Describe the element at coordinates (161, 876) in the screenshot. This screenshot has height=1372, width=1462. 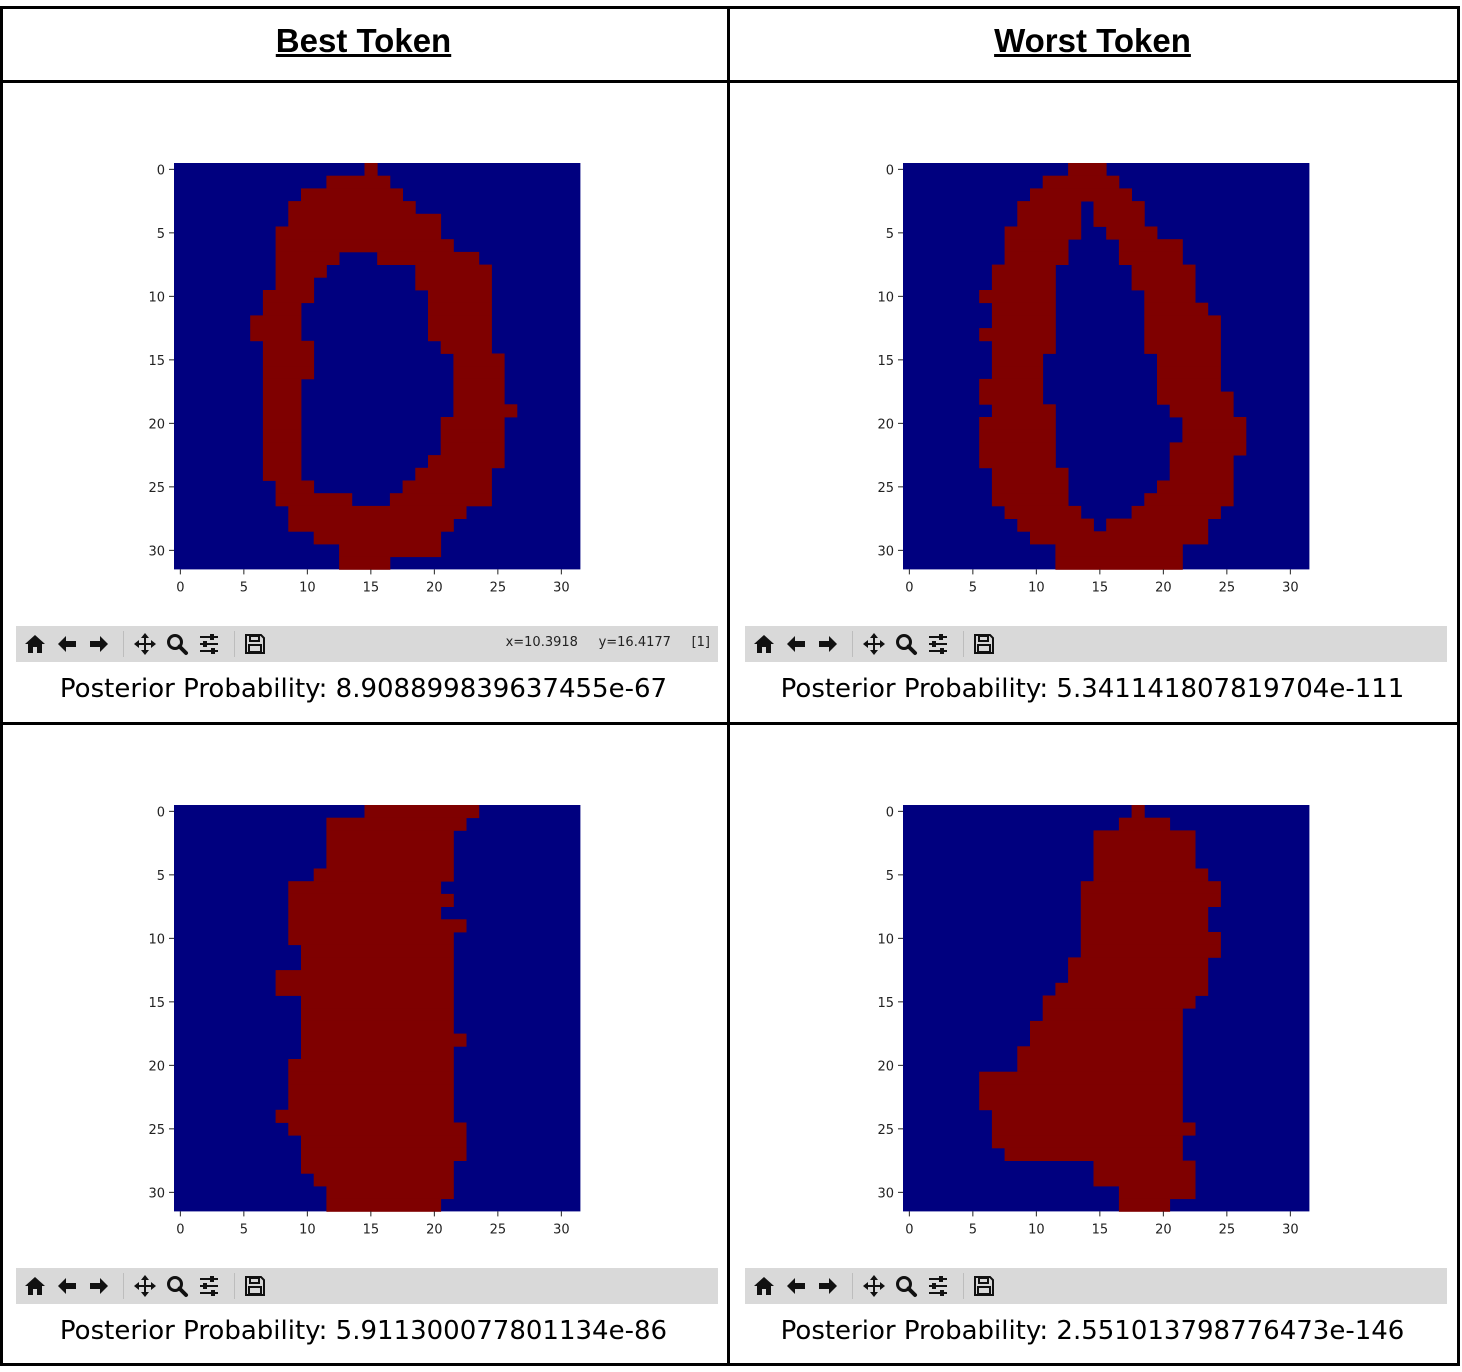
I see `y-tick-label: 5` at that location.